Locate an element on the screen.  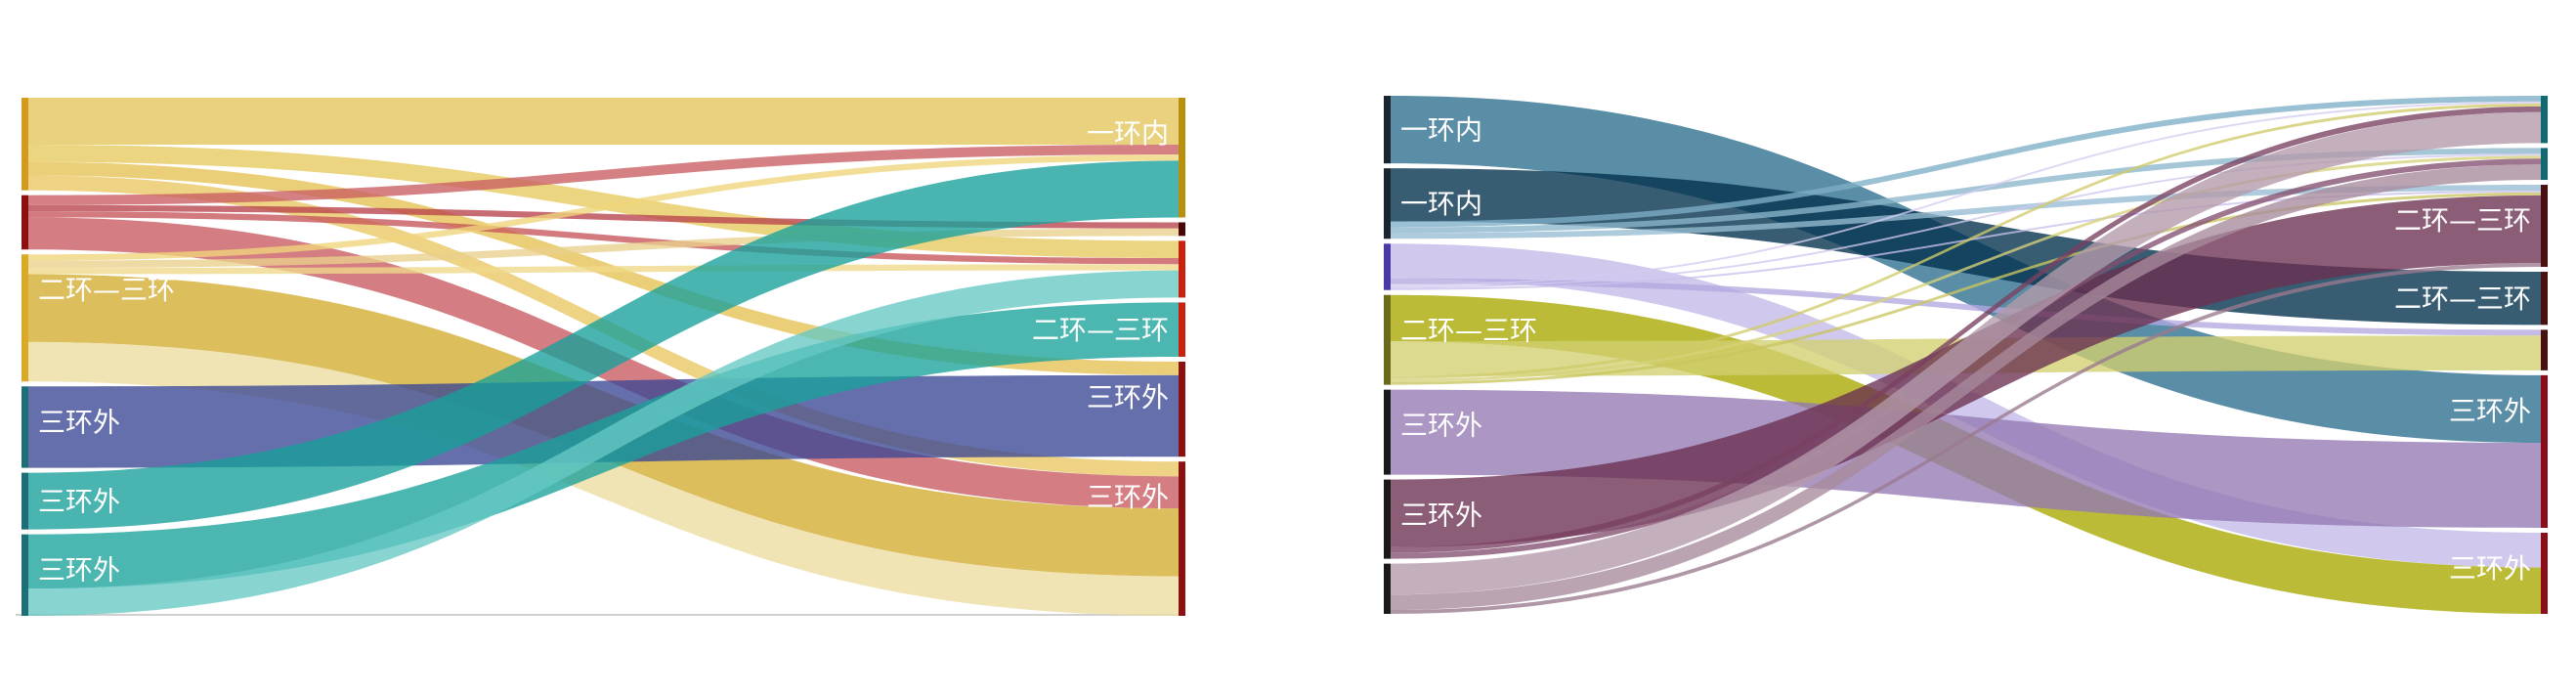
sankey-label-left-L4: 二环—三环 is located at coordinates (1469, 331).